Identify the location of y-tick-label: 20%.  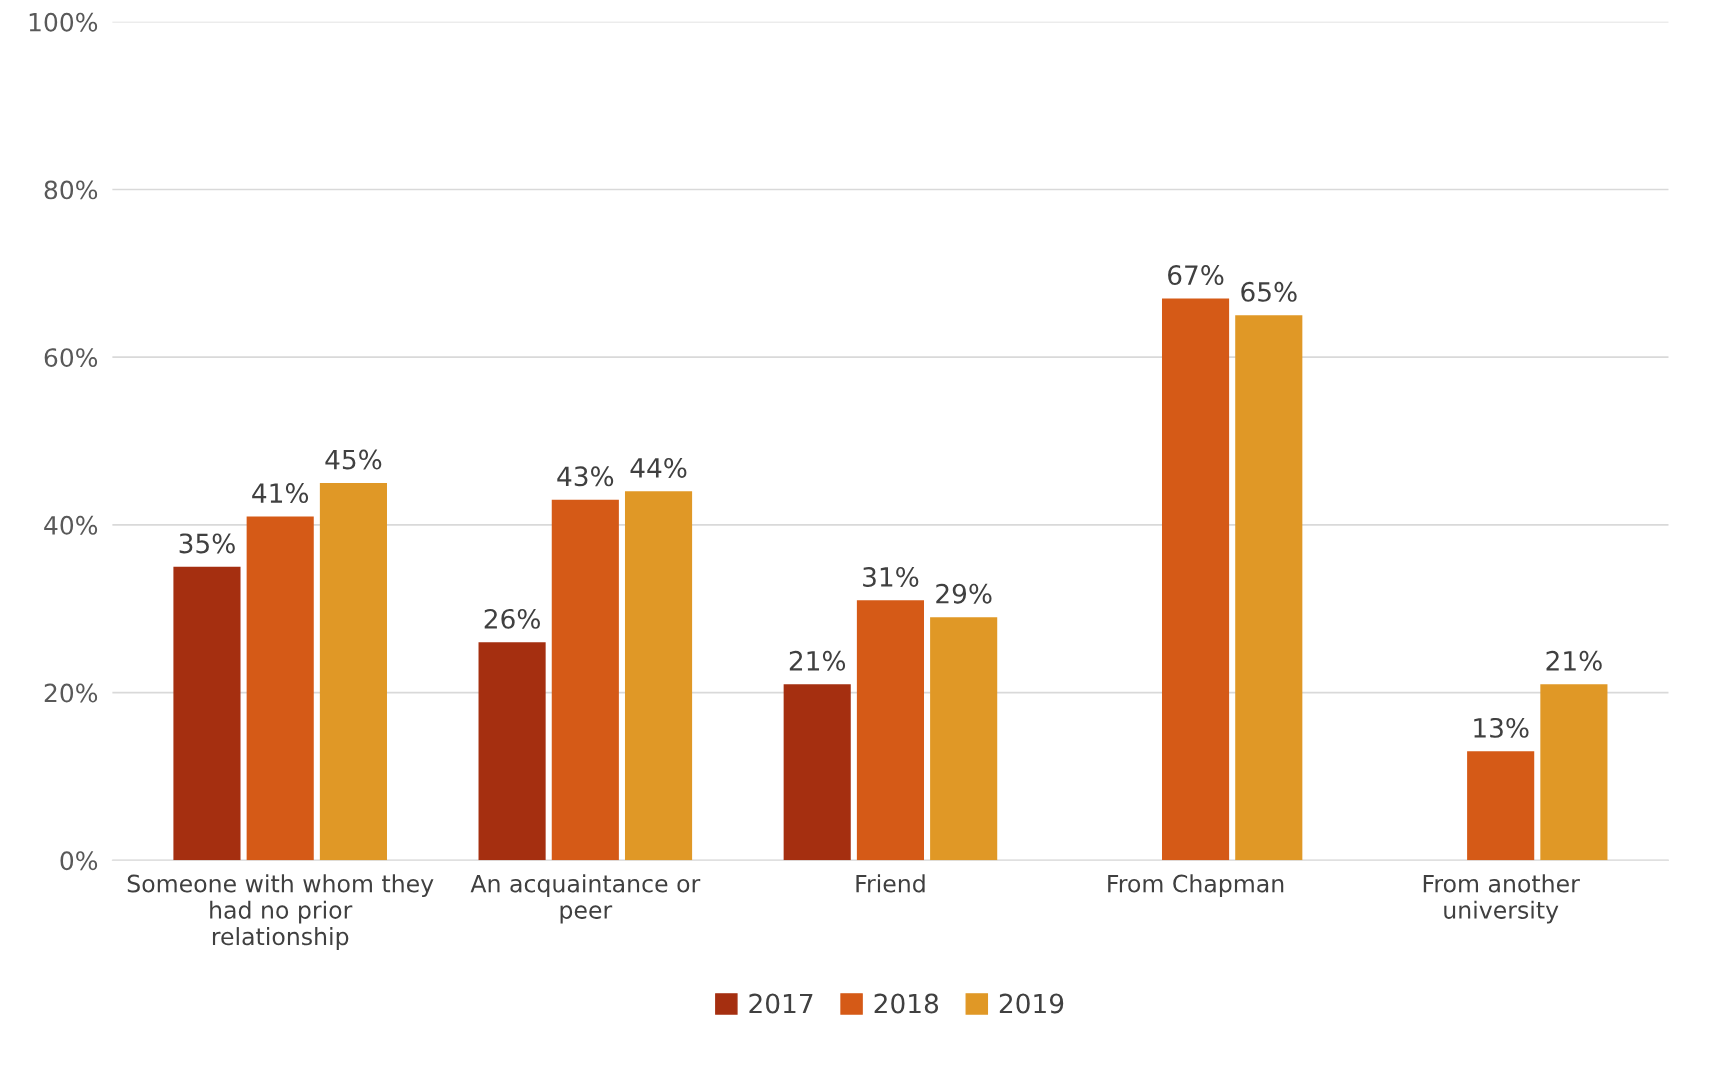
(71, 693).